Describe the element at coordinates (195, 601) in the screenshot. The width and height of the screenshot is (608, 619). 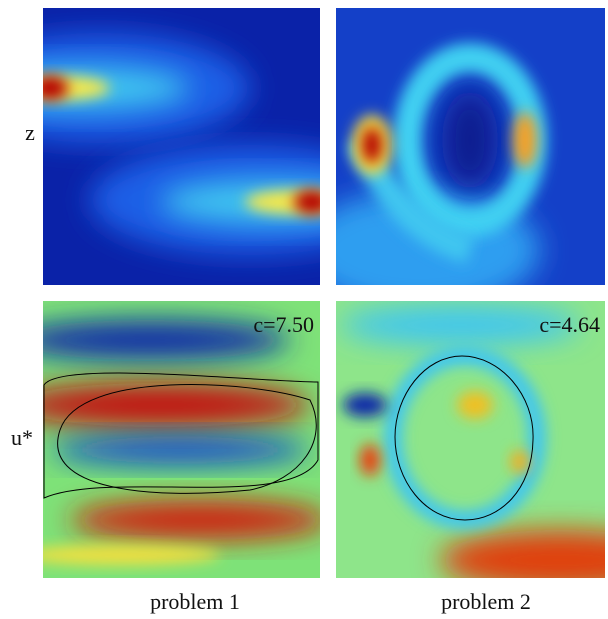
I see `column-label: problem 1` at that location.